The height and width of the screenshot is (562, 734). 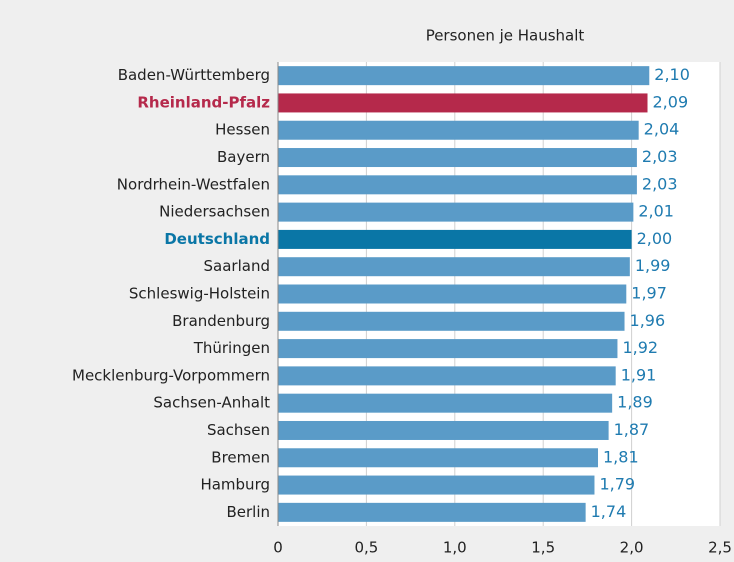 What do you see at coordinates (609, 511) in the screenshot?
I see `value-label: 1,74` at bounding box center [609, 511].